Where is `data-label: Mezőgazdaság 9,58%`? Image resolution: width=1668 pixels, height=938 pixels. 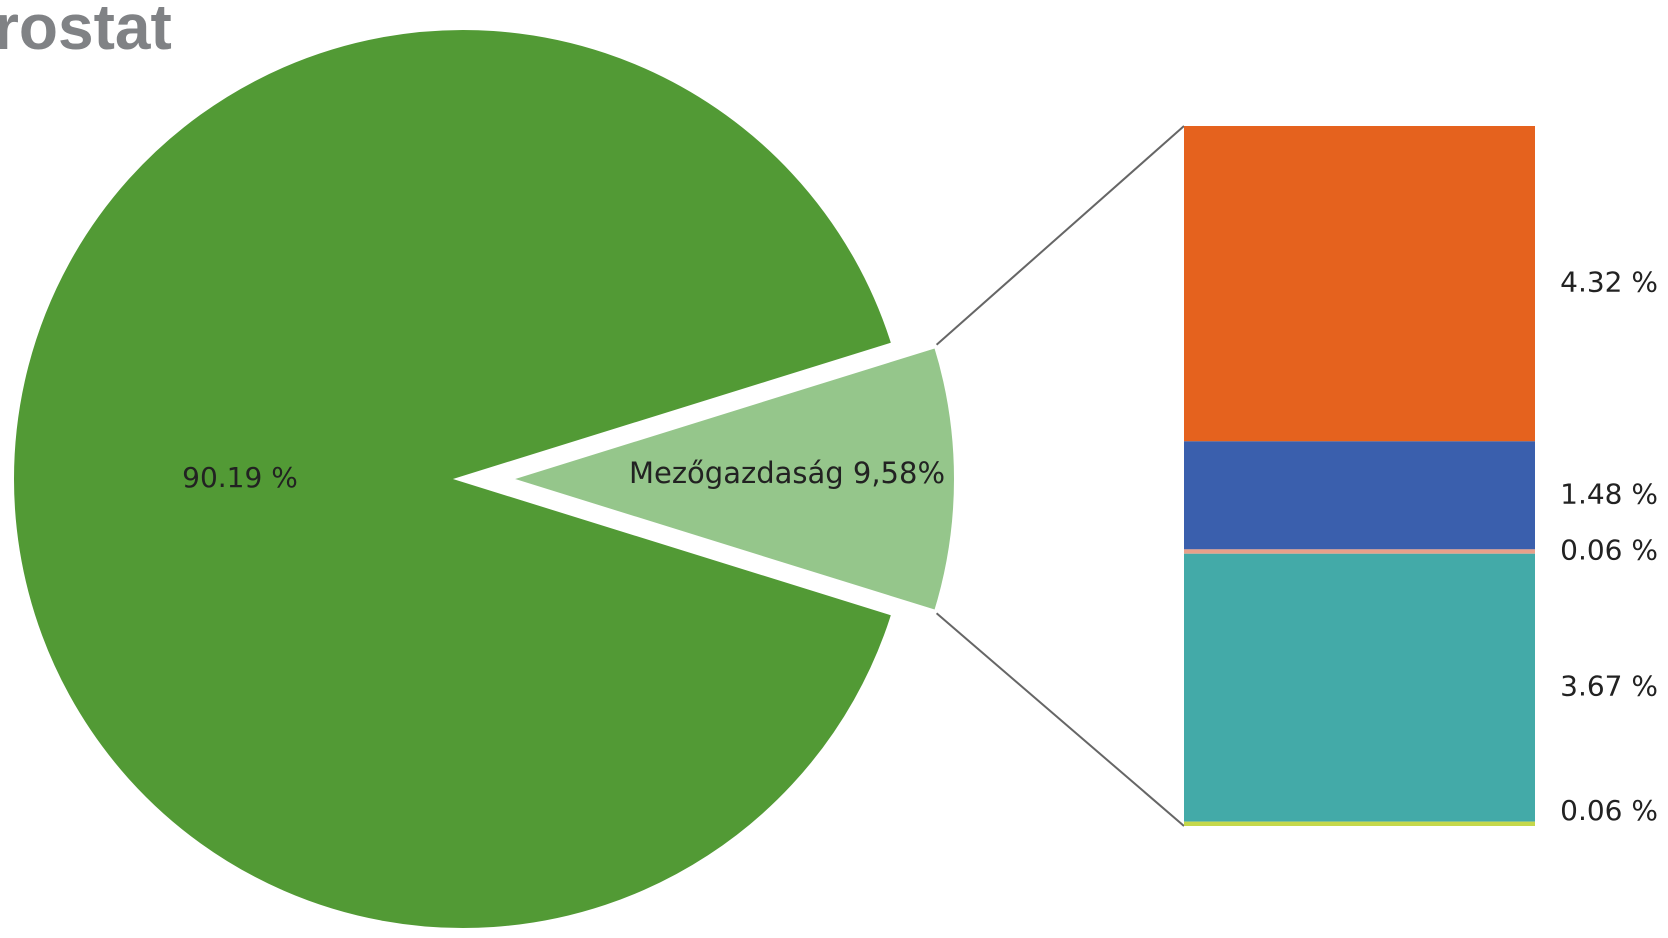 data-label: Mezőgazdaság 9,58% is located at coordinates (787, 473).